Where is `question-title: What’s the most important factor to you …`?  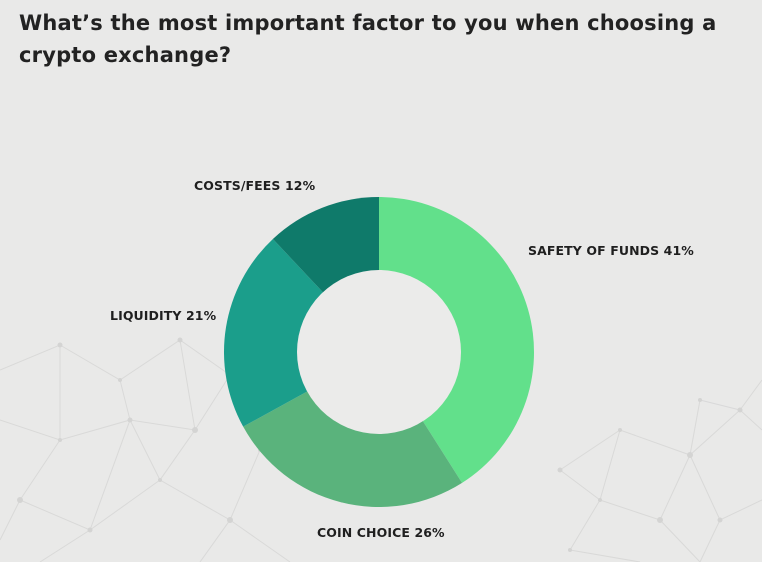
question-title: What’s the most important factor to you … is located at coordinates (368, 39).